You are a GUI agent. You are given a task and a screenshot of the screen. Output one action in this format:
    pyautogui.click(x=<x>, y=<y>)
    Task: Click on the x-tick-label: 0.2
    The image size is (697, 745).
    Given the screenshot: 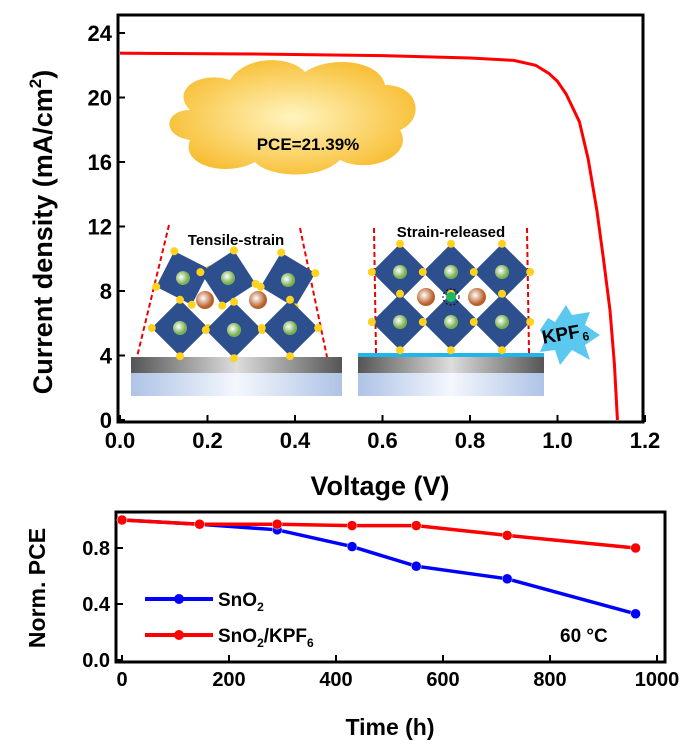 What is the action you would take?
    pyautogui.click(x=207, y=440)
    